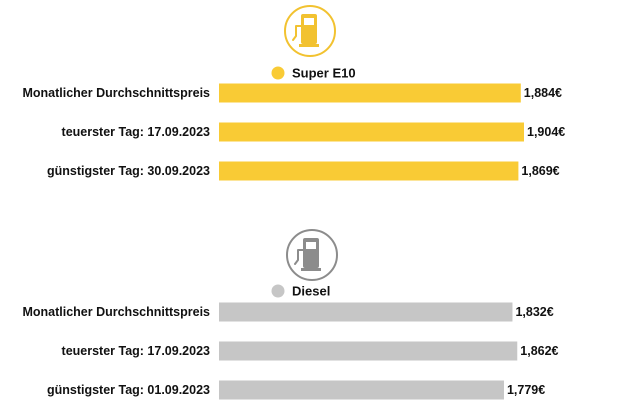  I want to click on legend: Super E10, so click(313, 73).